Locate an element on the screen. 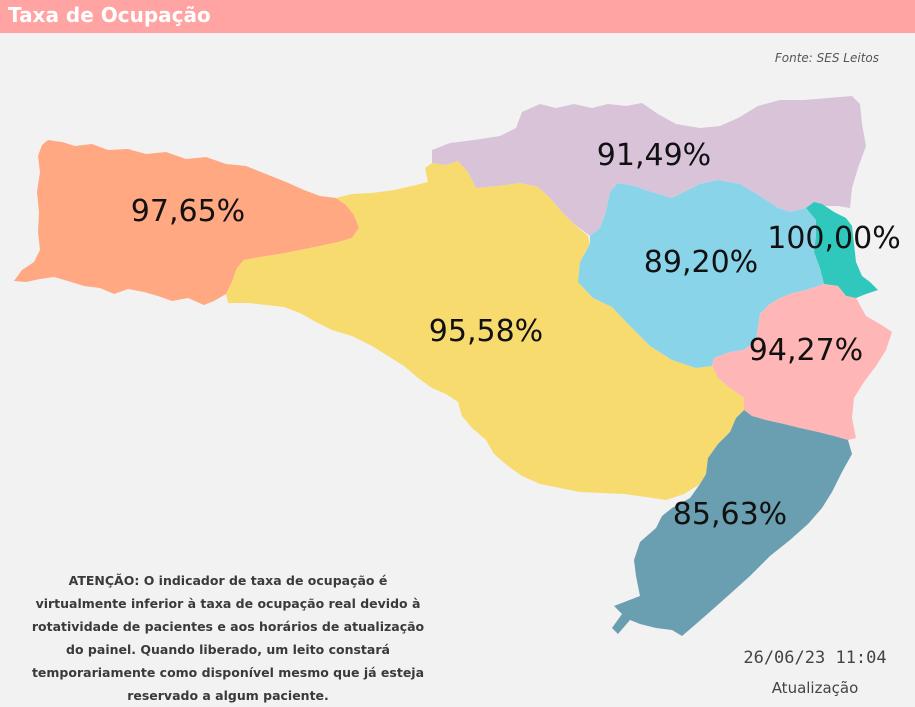 The width and height of the screenshot is (915, 707). region-foz-itajai is located at coordinates (842, 250).